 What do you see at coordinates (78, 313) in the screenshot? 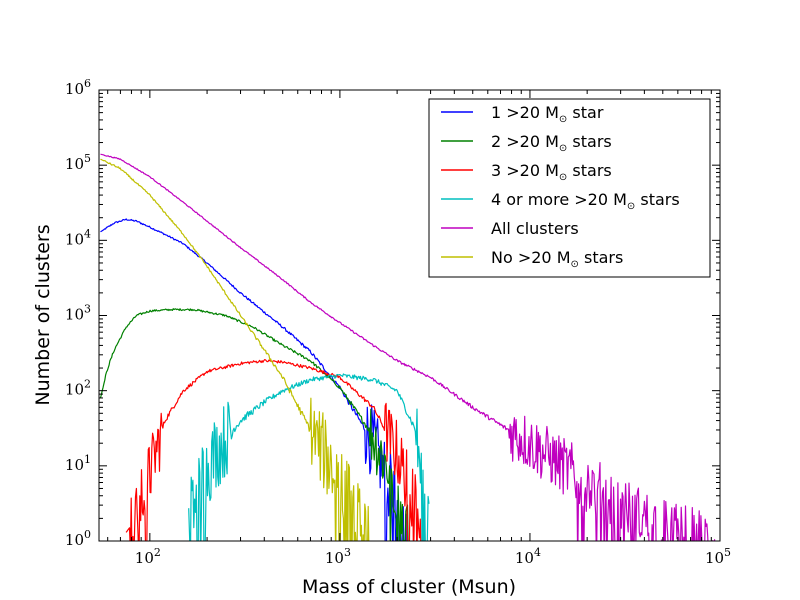
I see `y-tick-label: 10³` at bounding box center [78, 313].